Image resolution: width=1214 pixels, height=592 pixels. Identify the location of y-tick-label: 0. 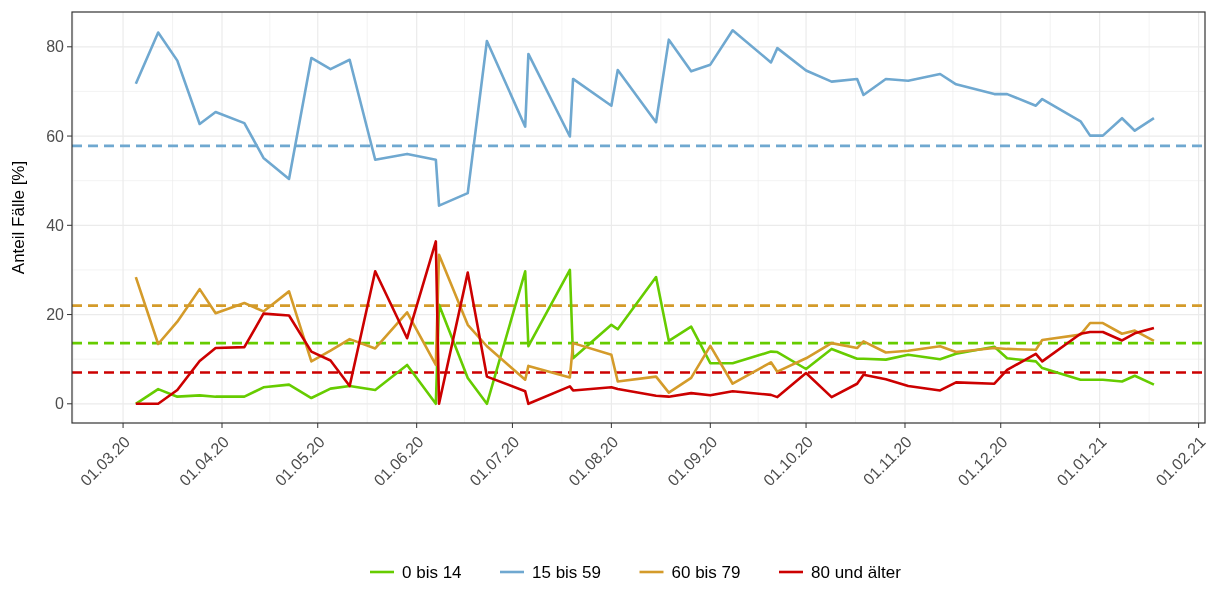
(60, 404).